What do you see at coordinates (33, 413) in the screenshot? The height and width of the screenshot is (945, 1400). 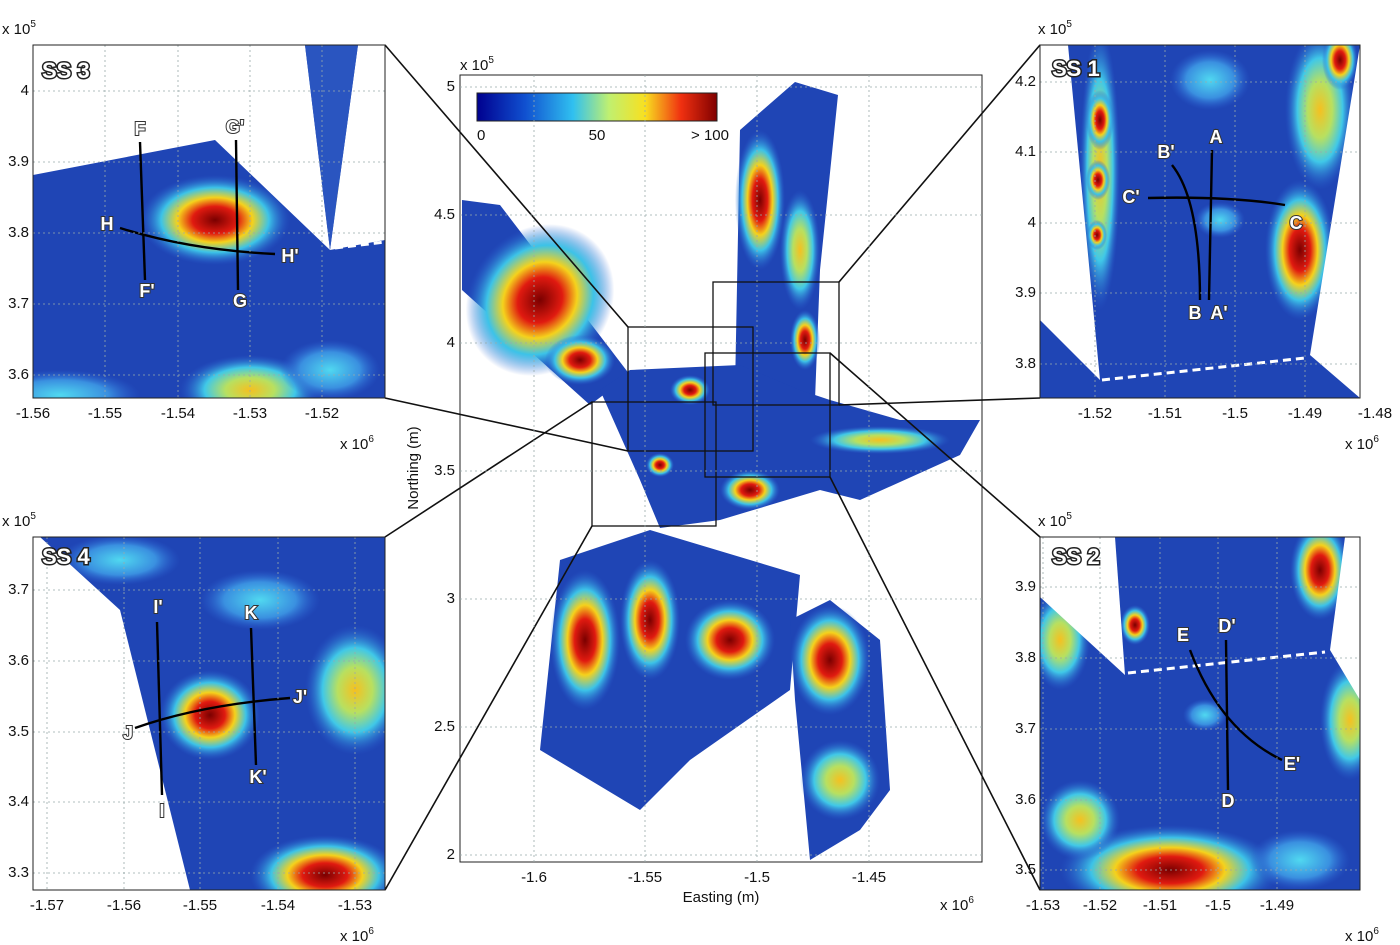 I see `x-tick-label: -1.56` at bounding box center [33, 413].